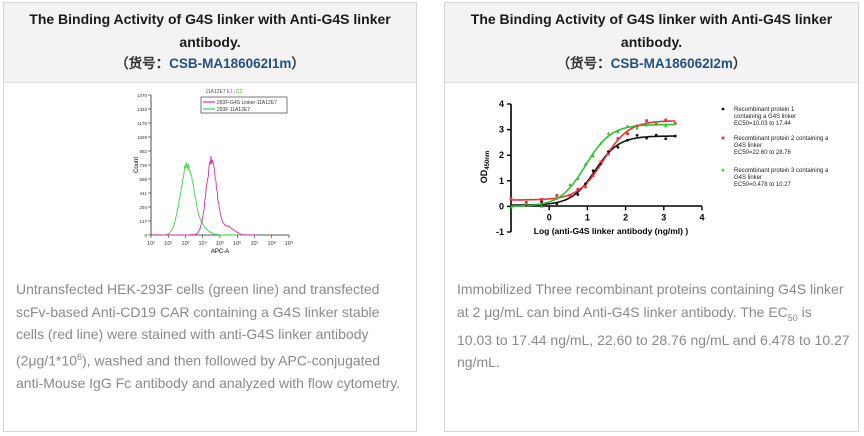 This screenshot has height=436, width=864. What do you see at coordinates (143, 221) in the screenshot?
I see `y-tick-label: 147` at bounding box center [143, 221].